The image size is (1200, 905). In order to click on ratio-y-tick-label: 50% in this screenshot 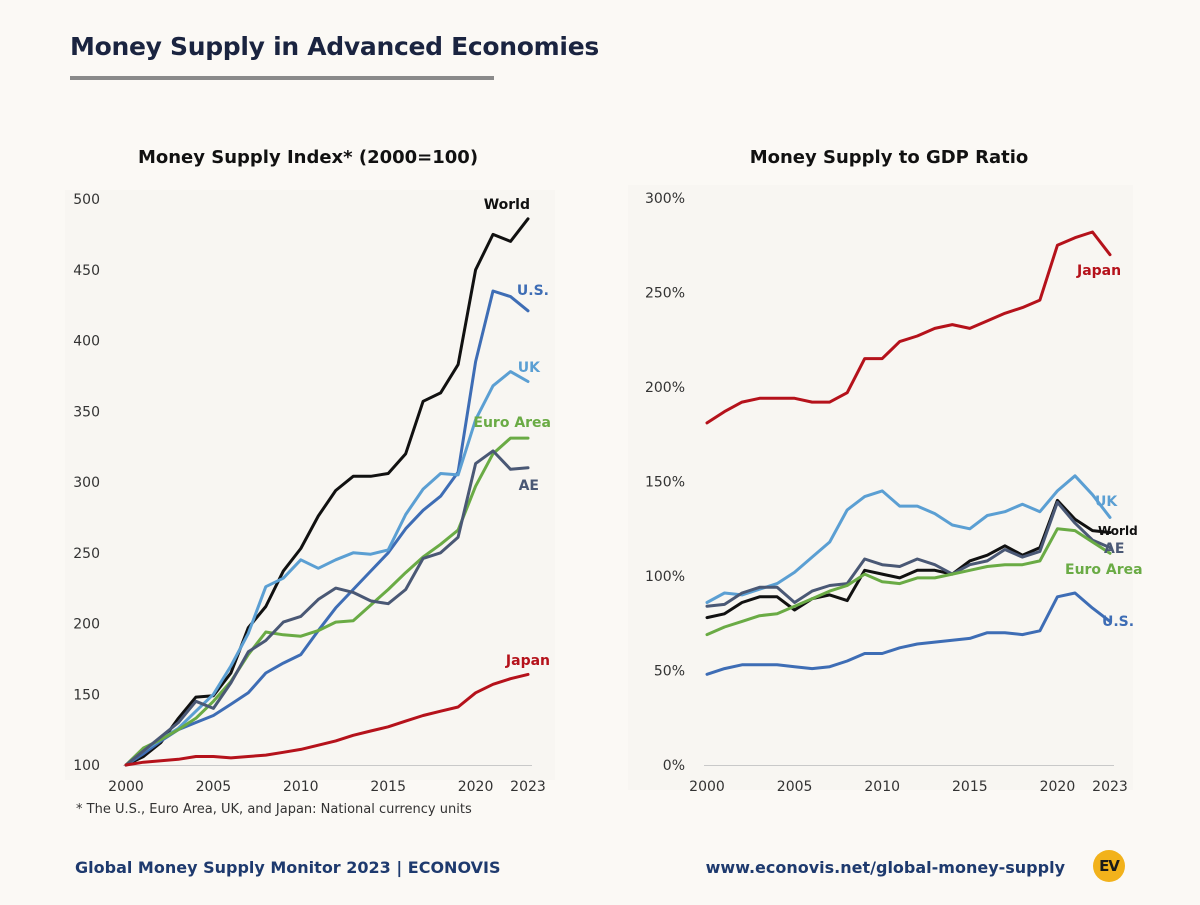, I will do `click(669, 672)`.